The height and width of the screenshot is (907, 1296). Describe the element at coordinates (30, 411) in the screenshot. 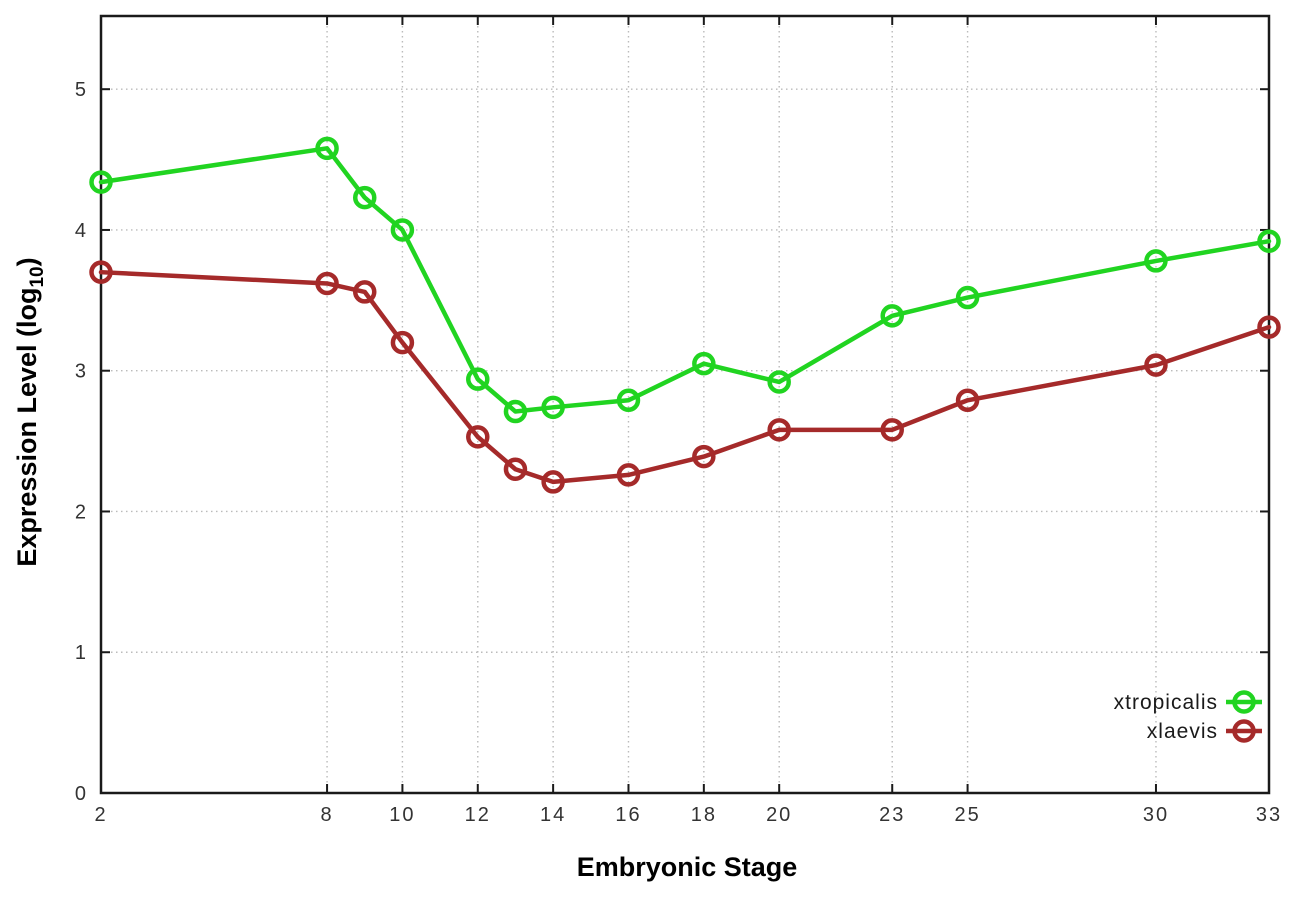

I see `y-axis-label: Expression Level (log10)` at that location.